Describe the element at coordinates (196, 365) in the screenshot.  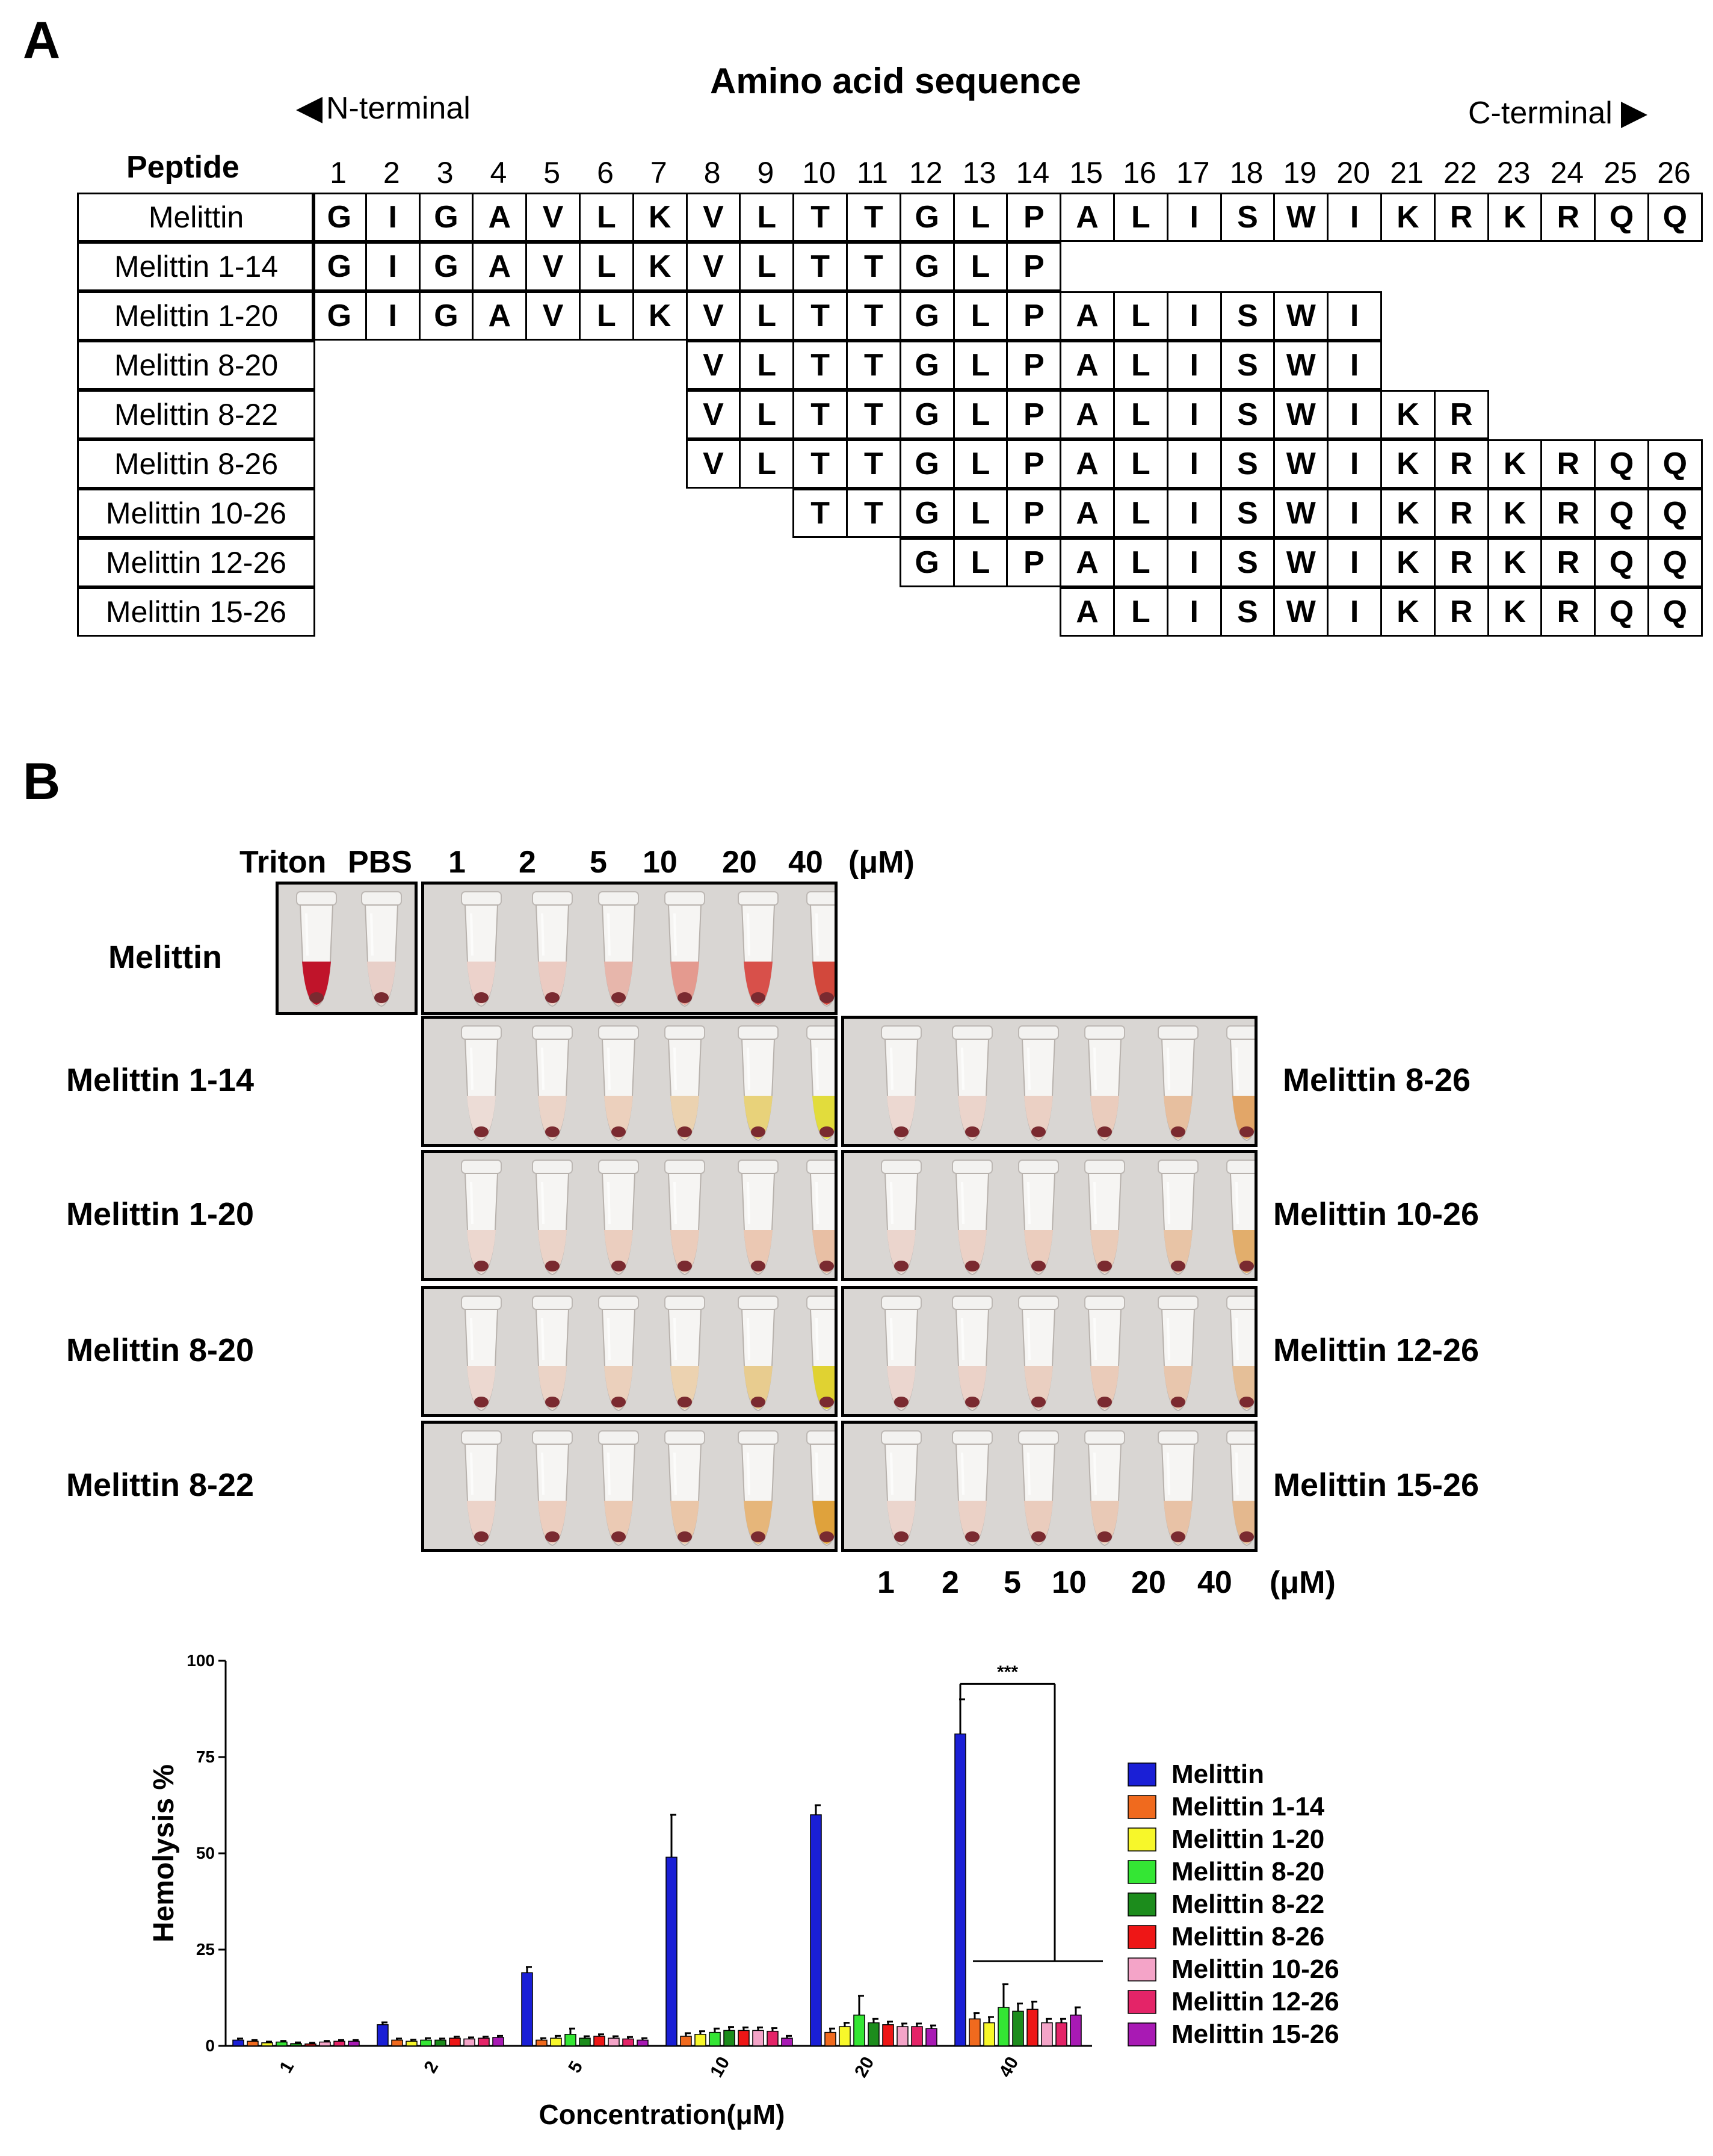
I see `peptide-name: Melittin 8-20` at that location.